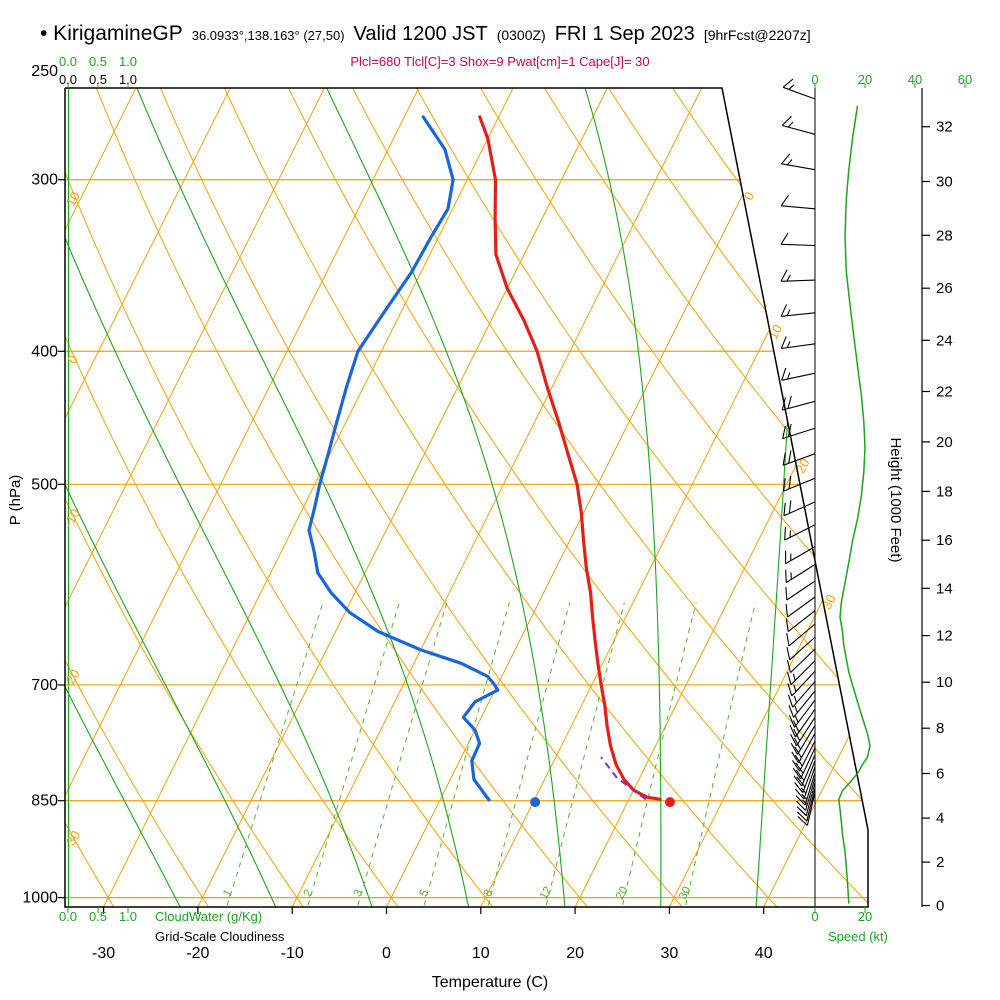  I want to click on svg-text: Speed (kt), so click(858, 936).